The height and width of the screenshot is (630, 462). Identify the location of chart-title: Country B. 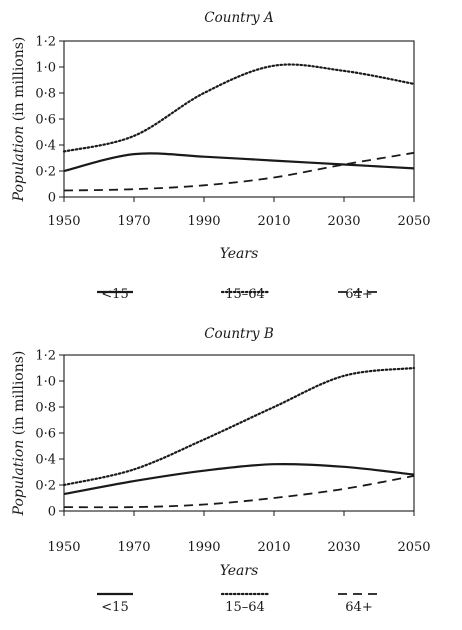
(239, 334).